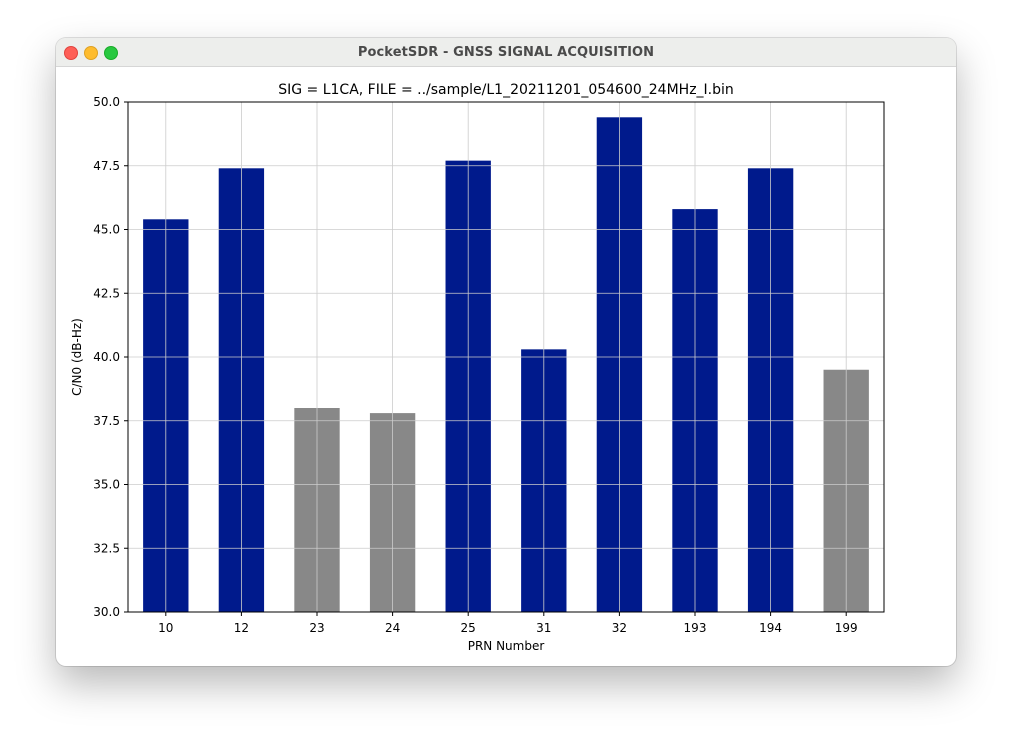  I want to click on y-axis-ticks: 30.0 32.5 35.0 37.5 40.0 42.5 45.0 47.5 50.0, so click(110, 357).